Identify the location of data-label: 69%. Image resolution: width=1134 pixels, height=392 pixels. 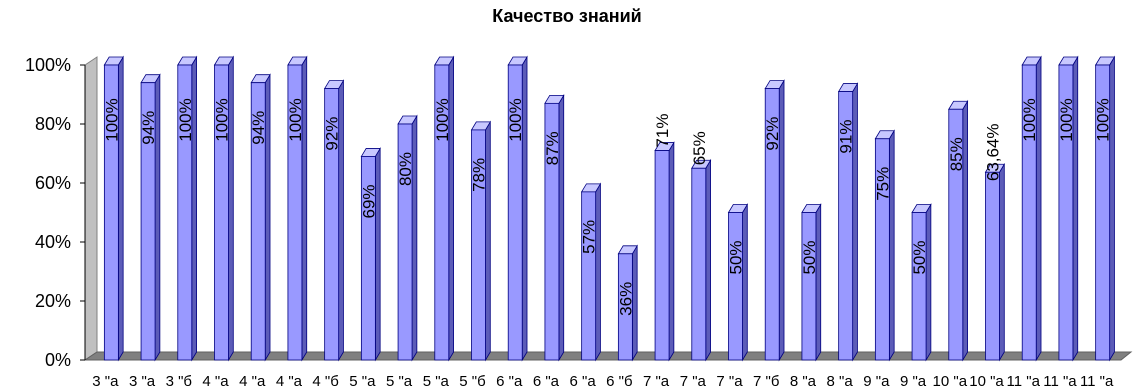
(368, 201).